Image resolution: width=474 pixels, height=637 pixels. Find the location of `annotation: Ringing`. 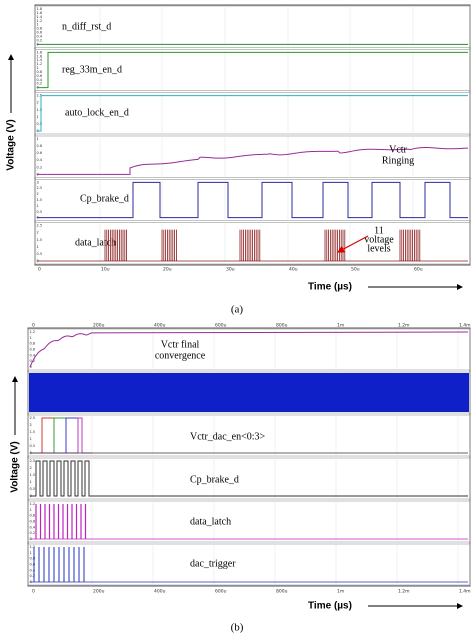

annotation: Ringing is located at coordinates (398, 160).